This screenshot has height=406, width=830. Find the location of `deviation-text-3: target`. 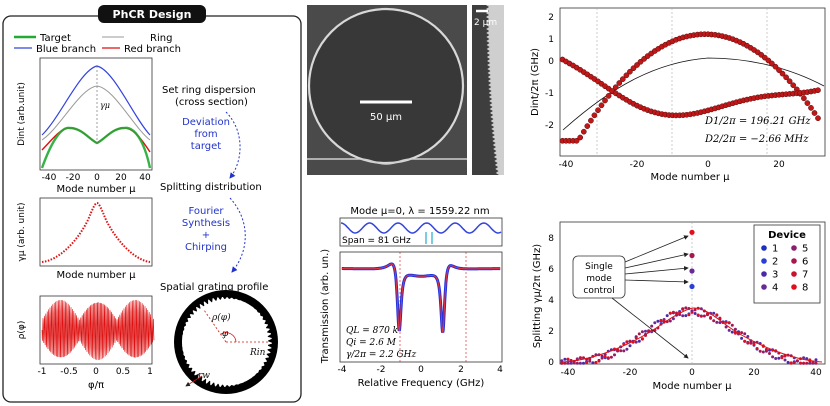

deviation-text-3: target is located at coordinates (206, 146).